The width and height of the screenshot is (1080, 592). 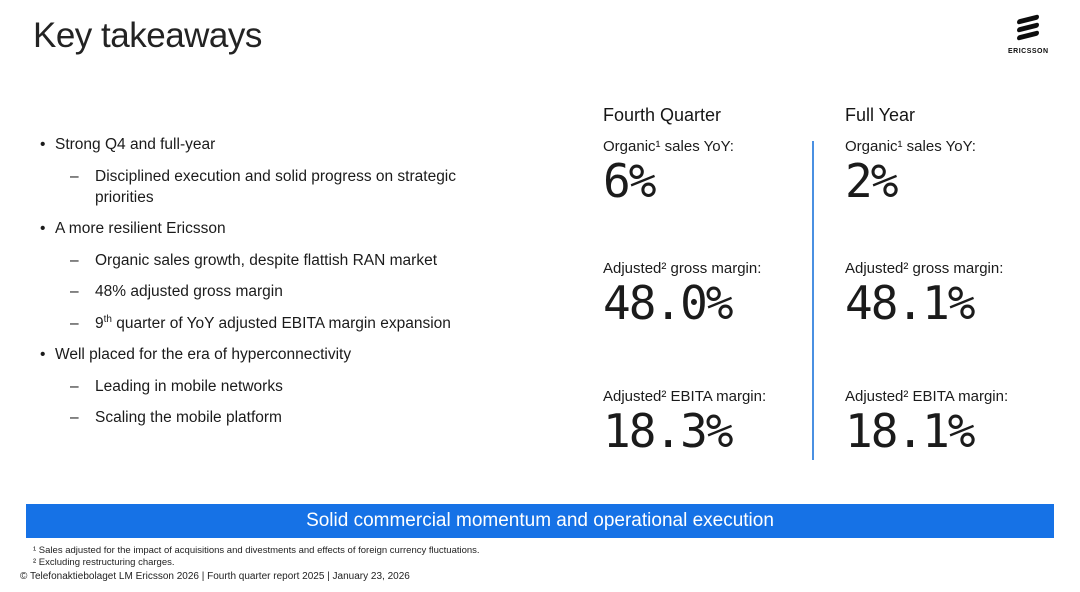 What do you see at coordinates (1028, 51) in the screenshot?
I see `ericsson-wordmark: ERICSSON` at bounding box center [1028, 51].